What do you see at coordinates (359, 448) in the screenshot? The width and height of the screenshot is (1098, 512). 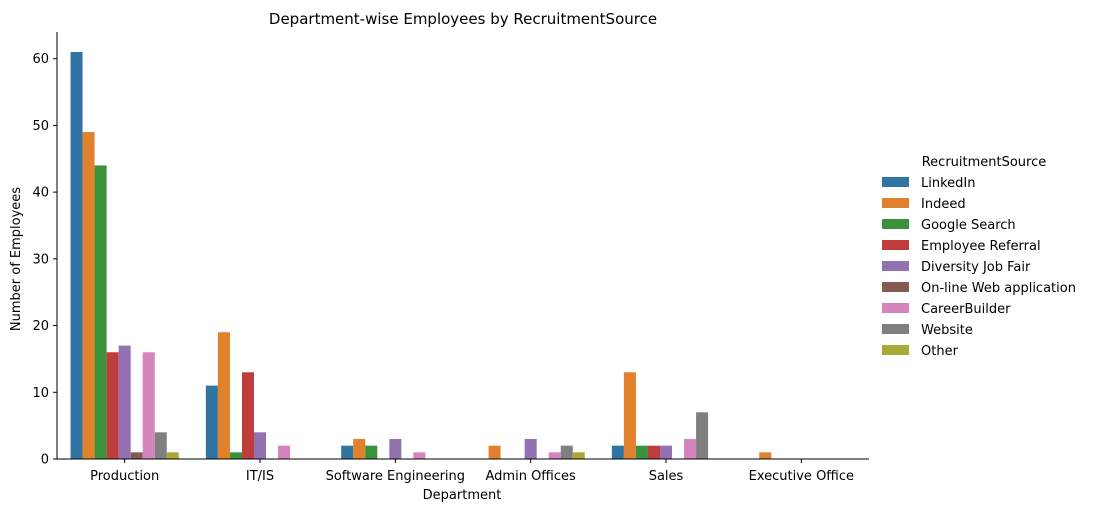 I see `bar-software-engineering-indeed` at bounding box center [359, 448].